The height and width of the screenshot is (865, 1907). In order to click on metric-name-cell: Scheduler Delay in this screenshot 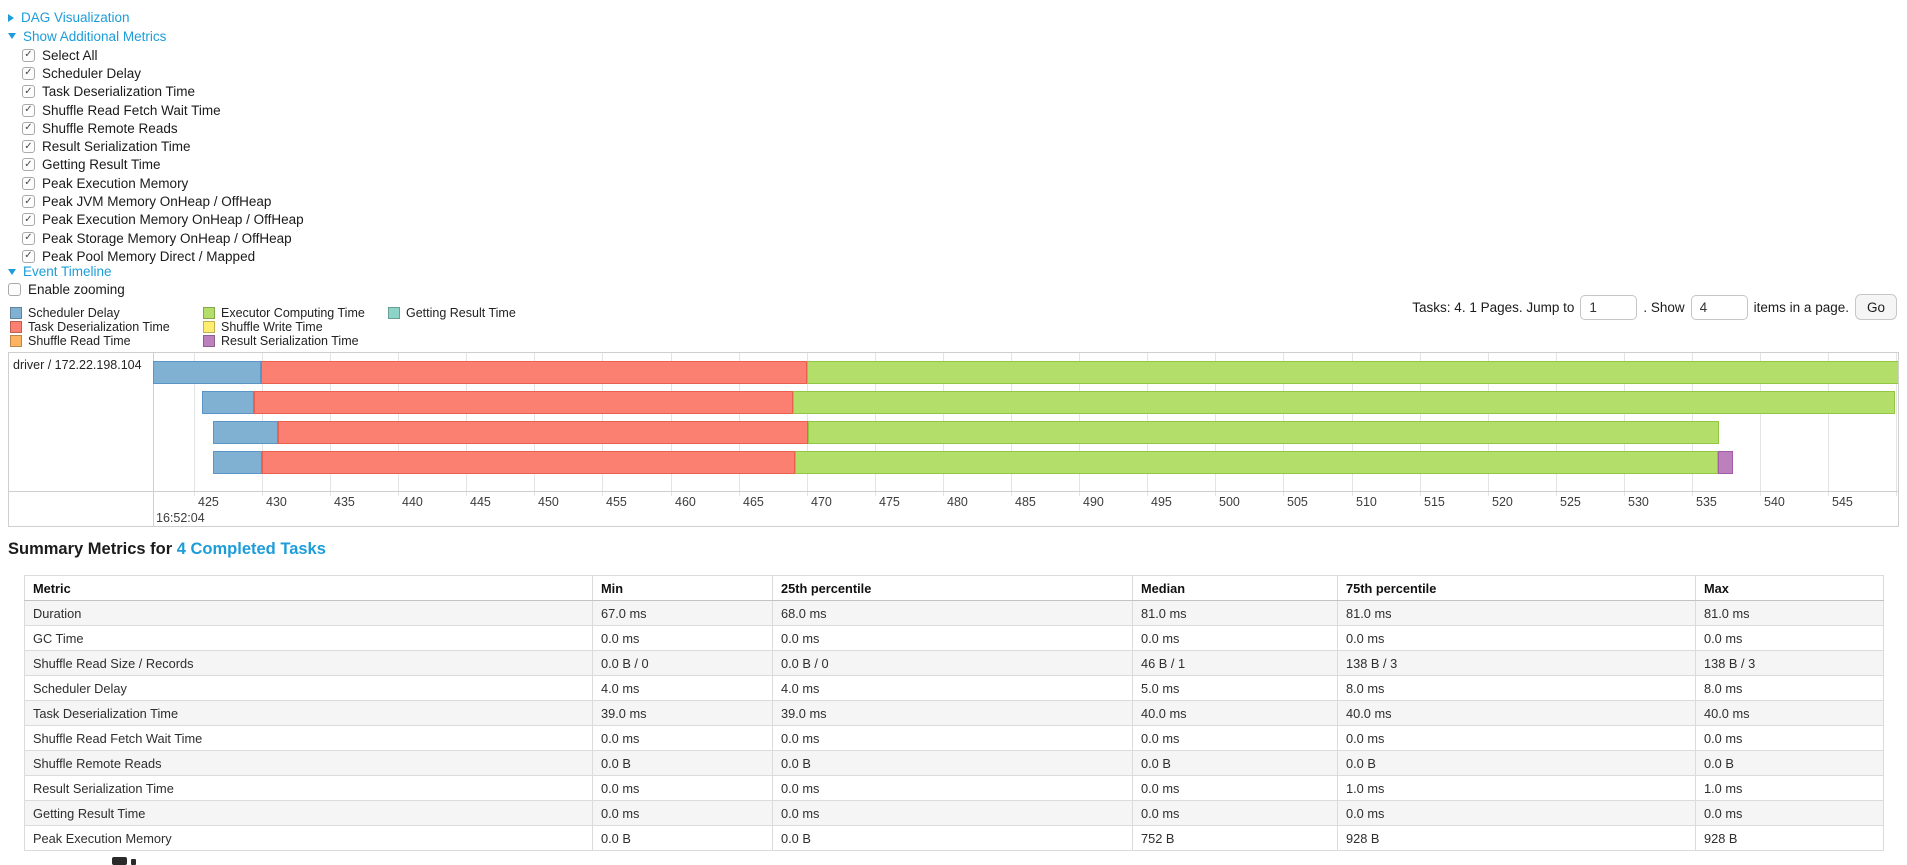, I will do `click(308, 688)`.